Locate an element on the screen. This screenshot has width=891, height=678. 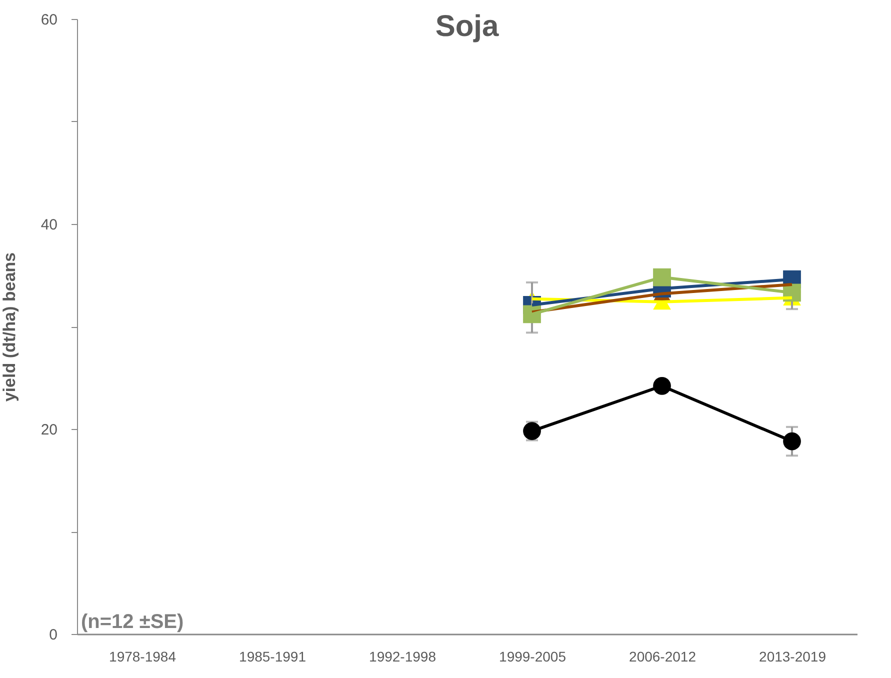
x-tick-label: 2006-2012 is located at coordinates (662, 656).